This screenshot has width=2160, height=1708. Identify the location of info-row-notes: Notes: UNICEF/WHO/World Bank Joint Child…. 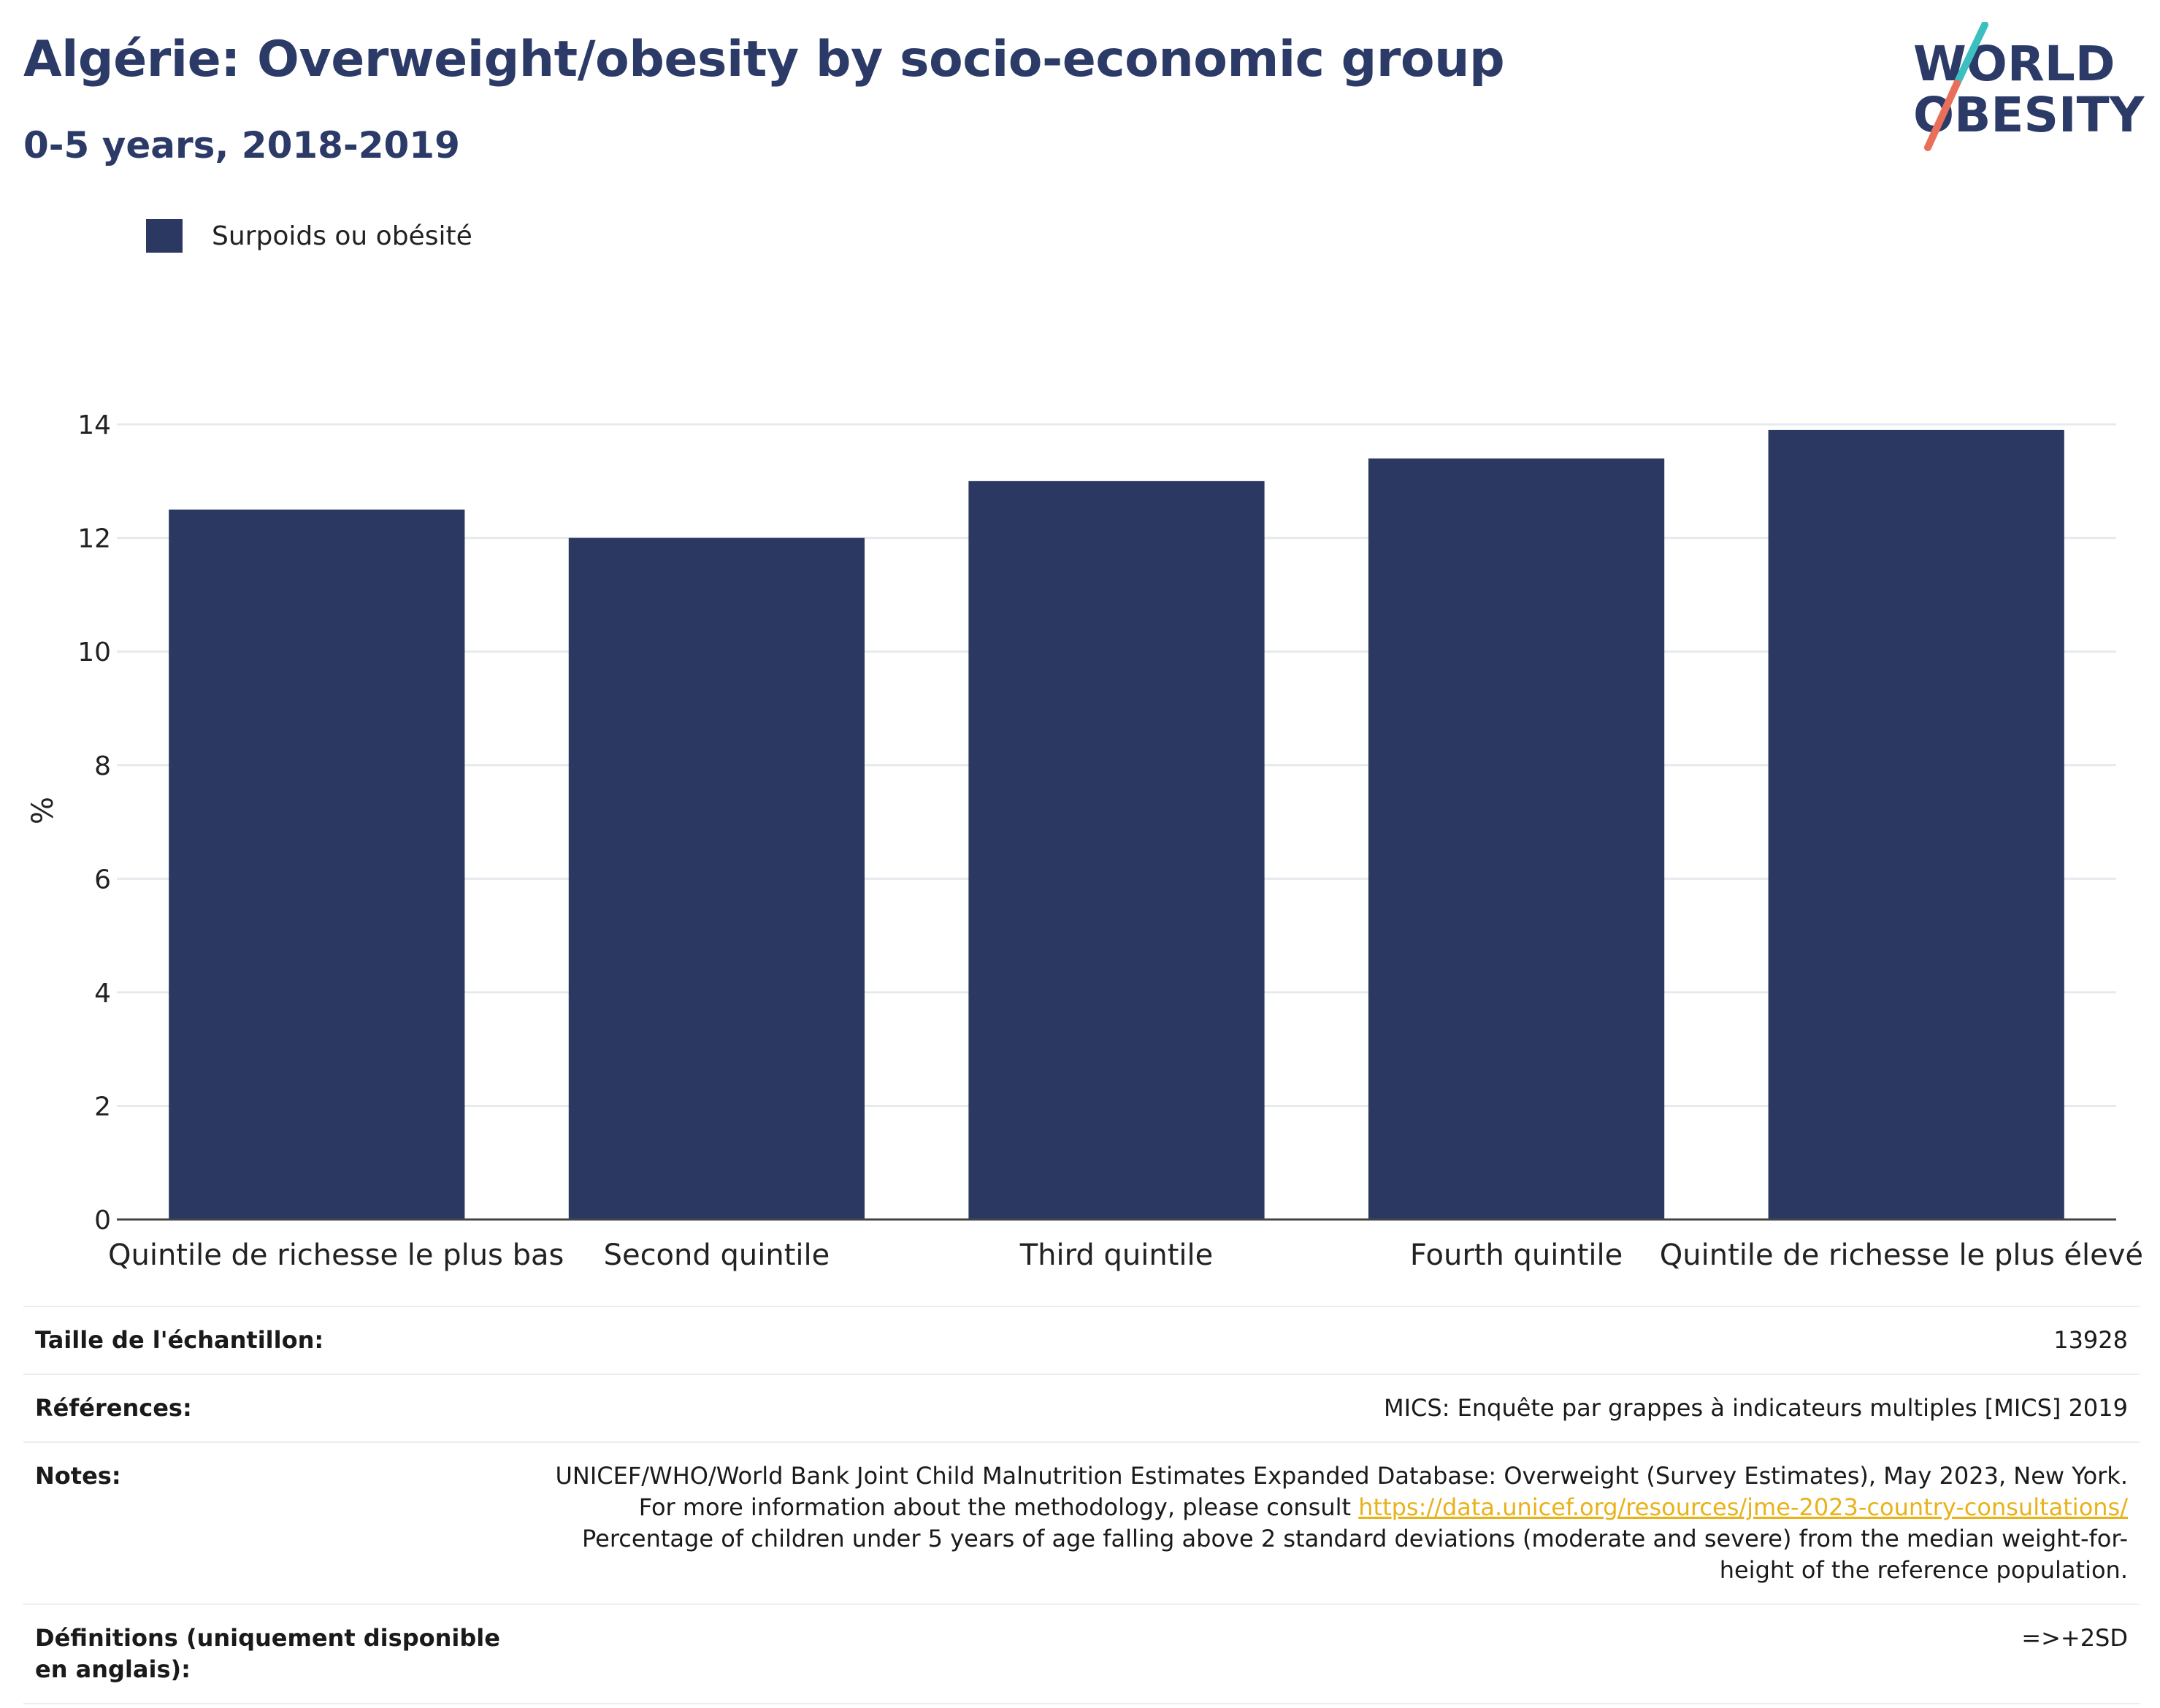
(1081, 1523).